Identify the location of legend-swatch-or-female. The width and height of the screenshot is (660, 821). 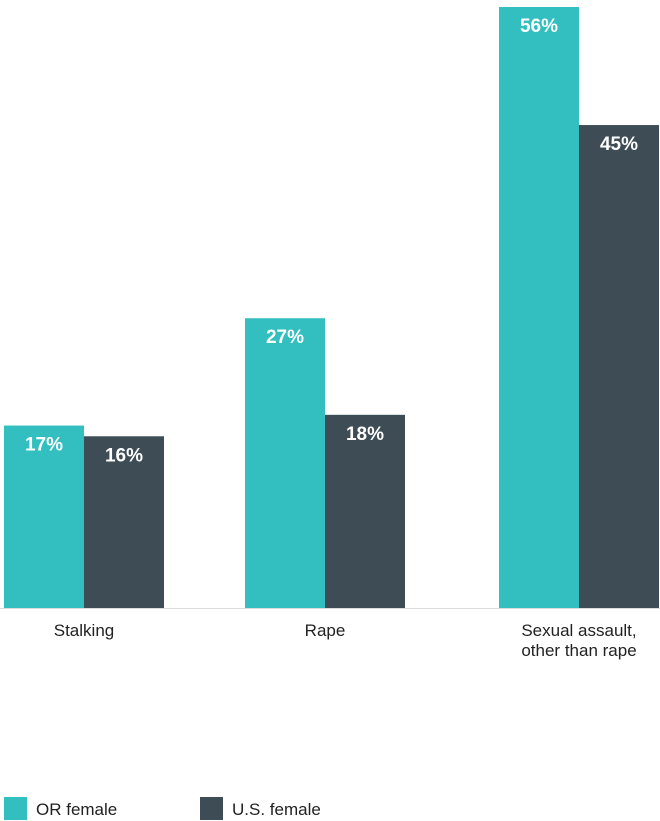
(15, 808).